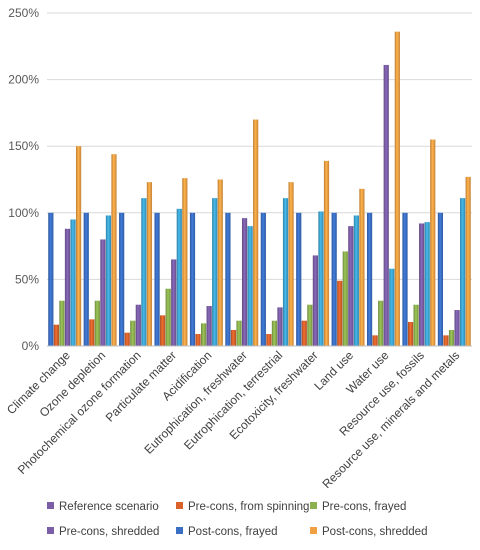 Image resolution: width=480 pixels, height=550 pixels. What do you see at coordinates (27, 279) in the screenshot?
I see `y-tick-label: 50%` at bounding box center [27, 279].